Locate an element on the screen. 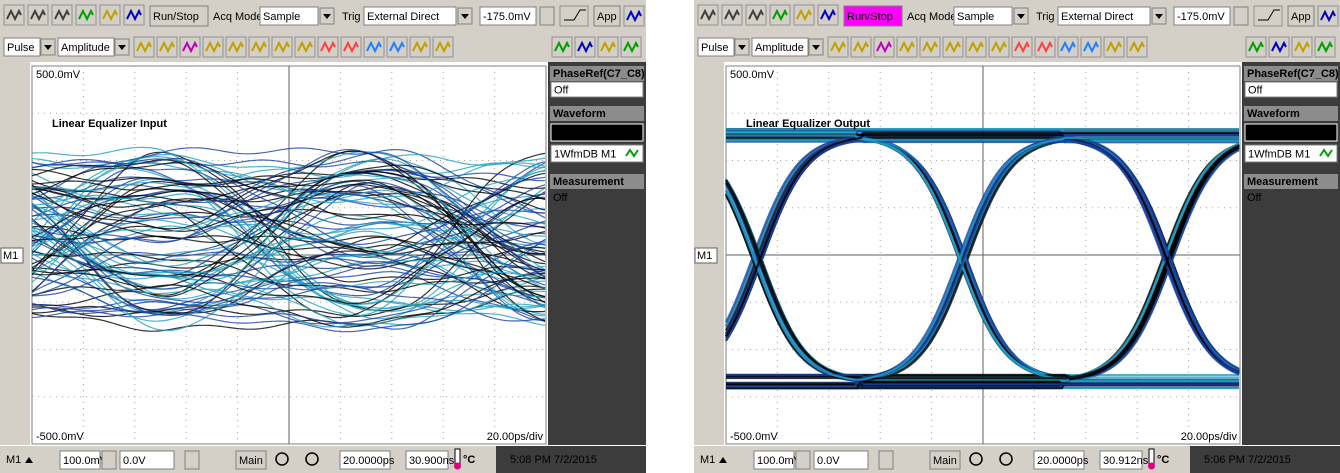 This screenshot has height=473, width=1340. status-delay-label: 30.912ns is located at coordinates (1126, 461).